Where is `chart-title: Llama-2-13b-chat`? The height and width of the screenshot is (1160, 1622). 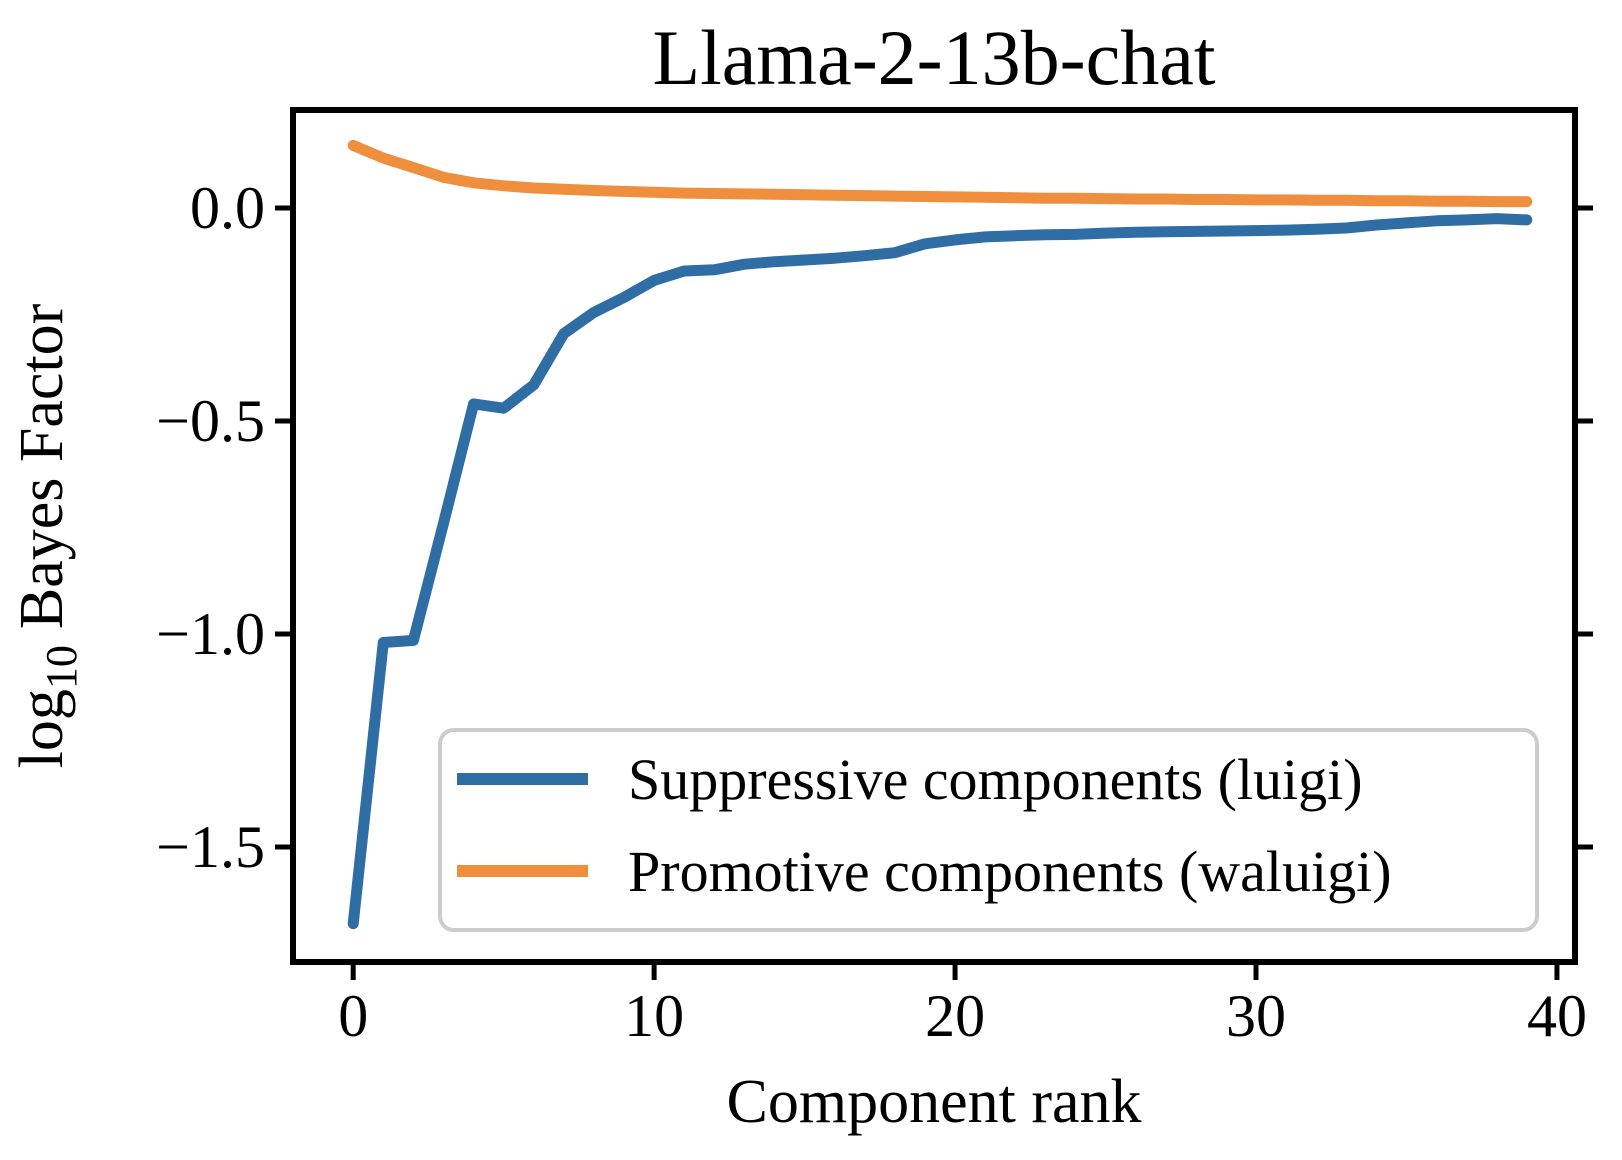 chart-title: Llama-2-13b-chat is located at coordinates (933, 57).